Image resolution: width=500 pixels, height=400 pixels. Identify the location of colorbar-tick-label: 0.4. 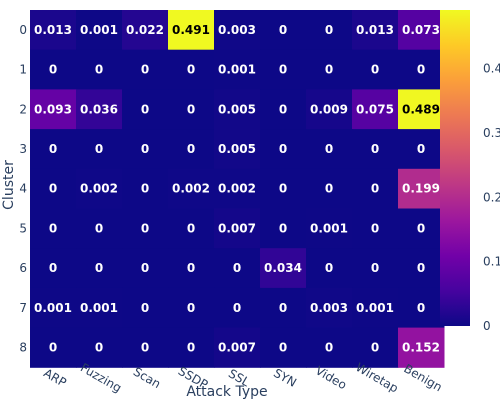
(491, 69).